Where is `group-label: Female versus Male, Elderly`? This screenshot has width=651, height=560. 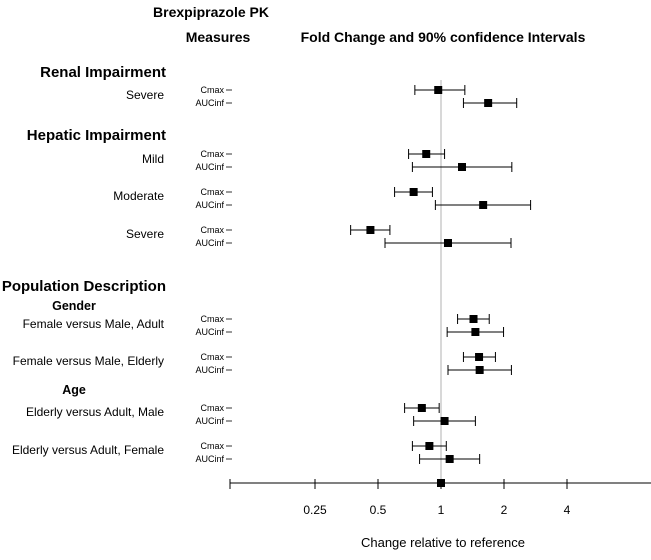
group-label: Female versus Male, Elderly is located at coordinates (88, 361).